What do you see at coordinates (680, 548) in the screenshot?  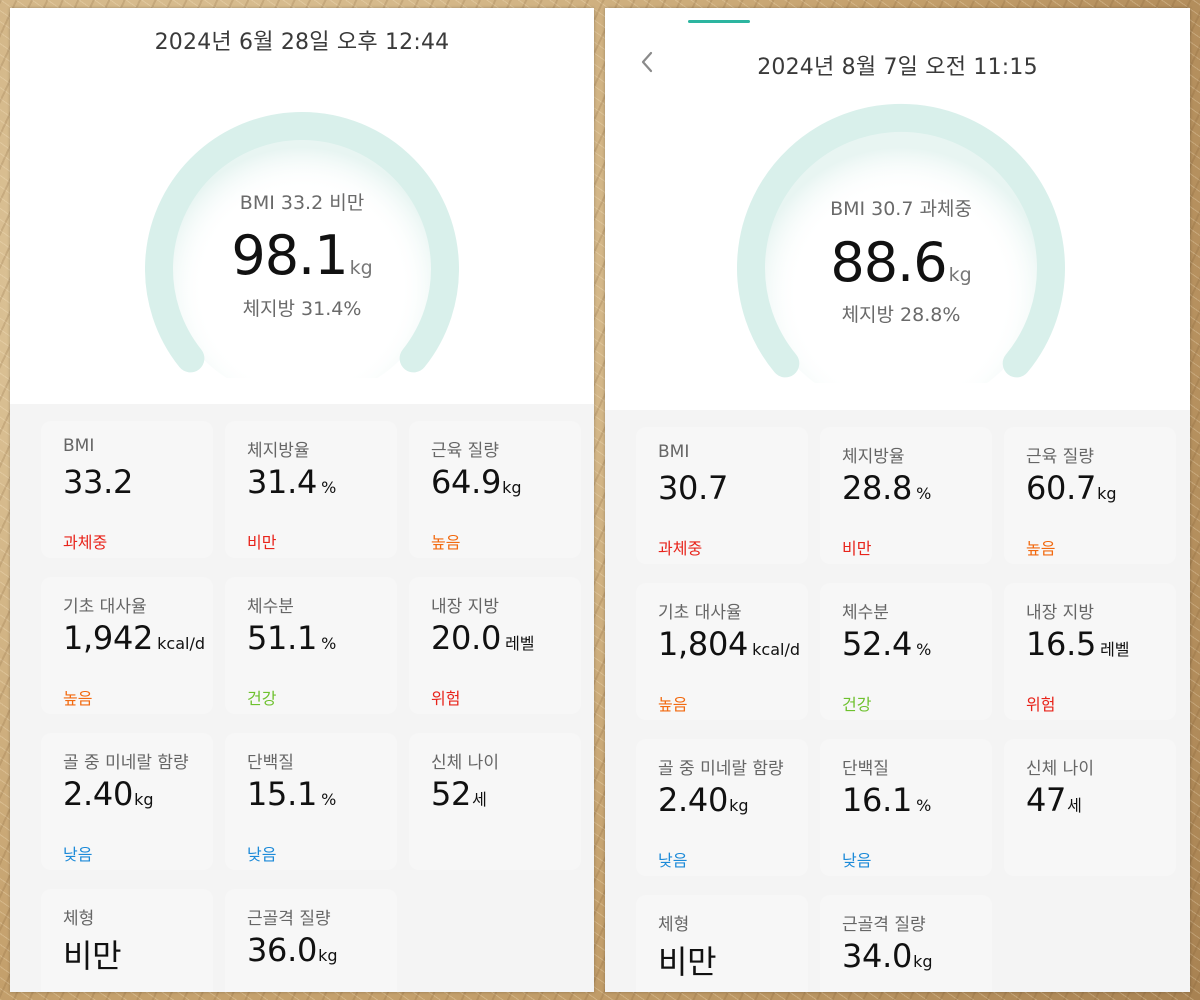 I see `metric-status: 과체중` at bounding box center [680, 548].